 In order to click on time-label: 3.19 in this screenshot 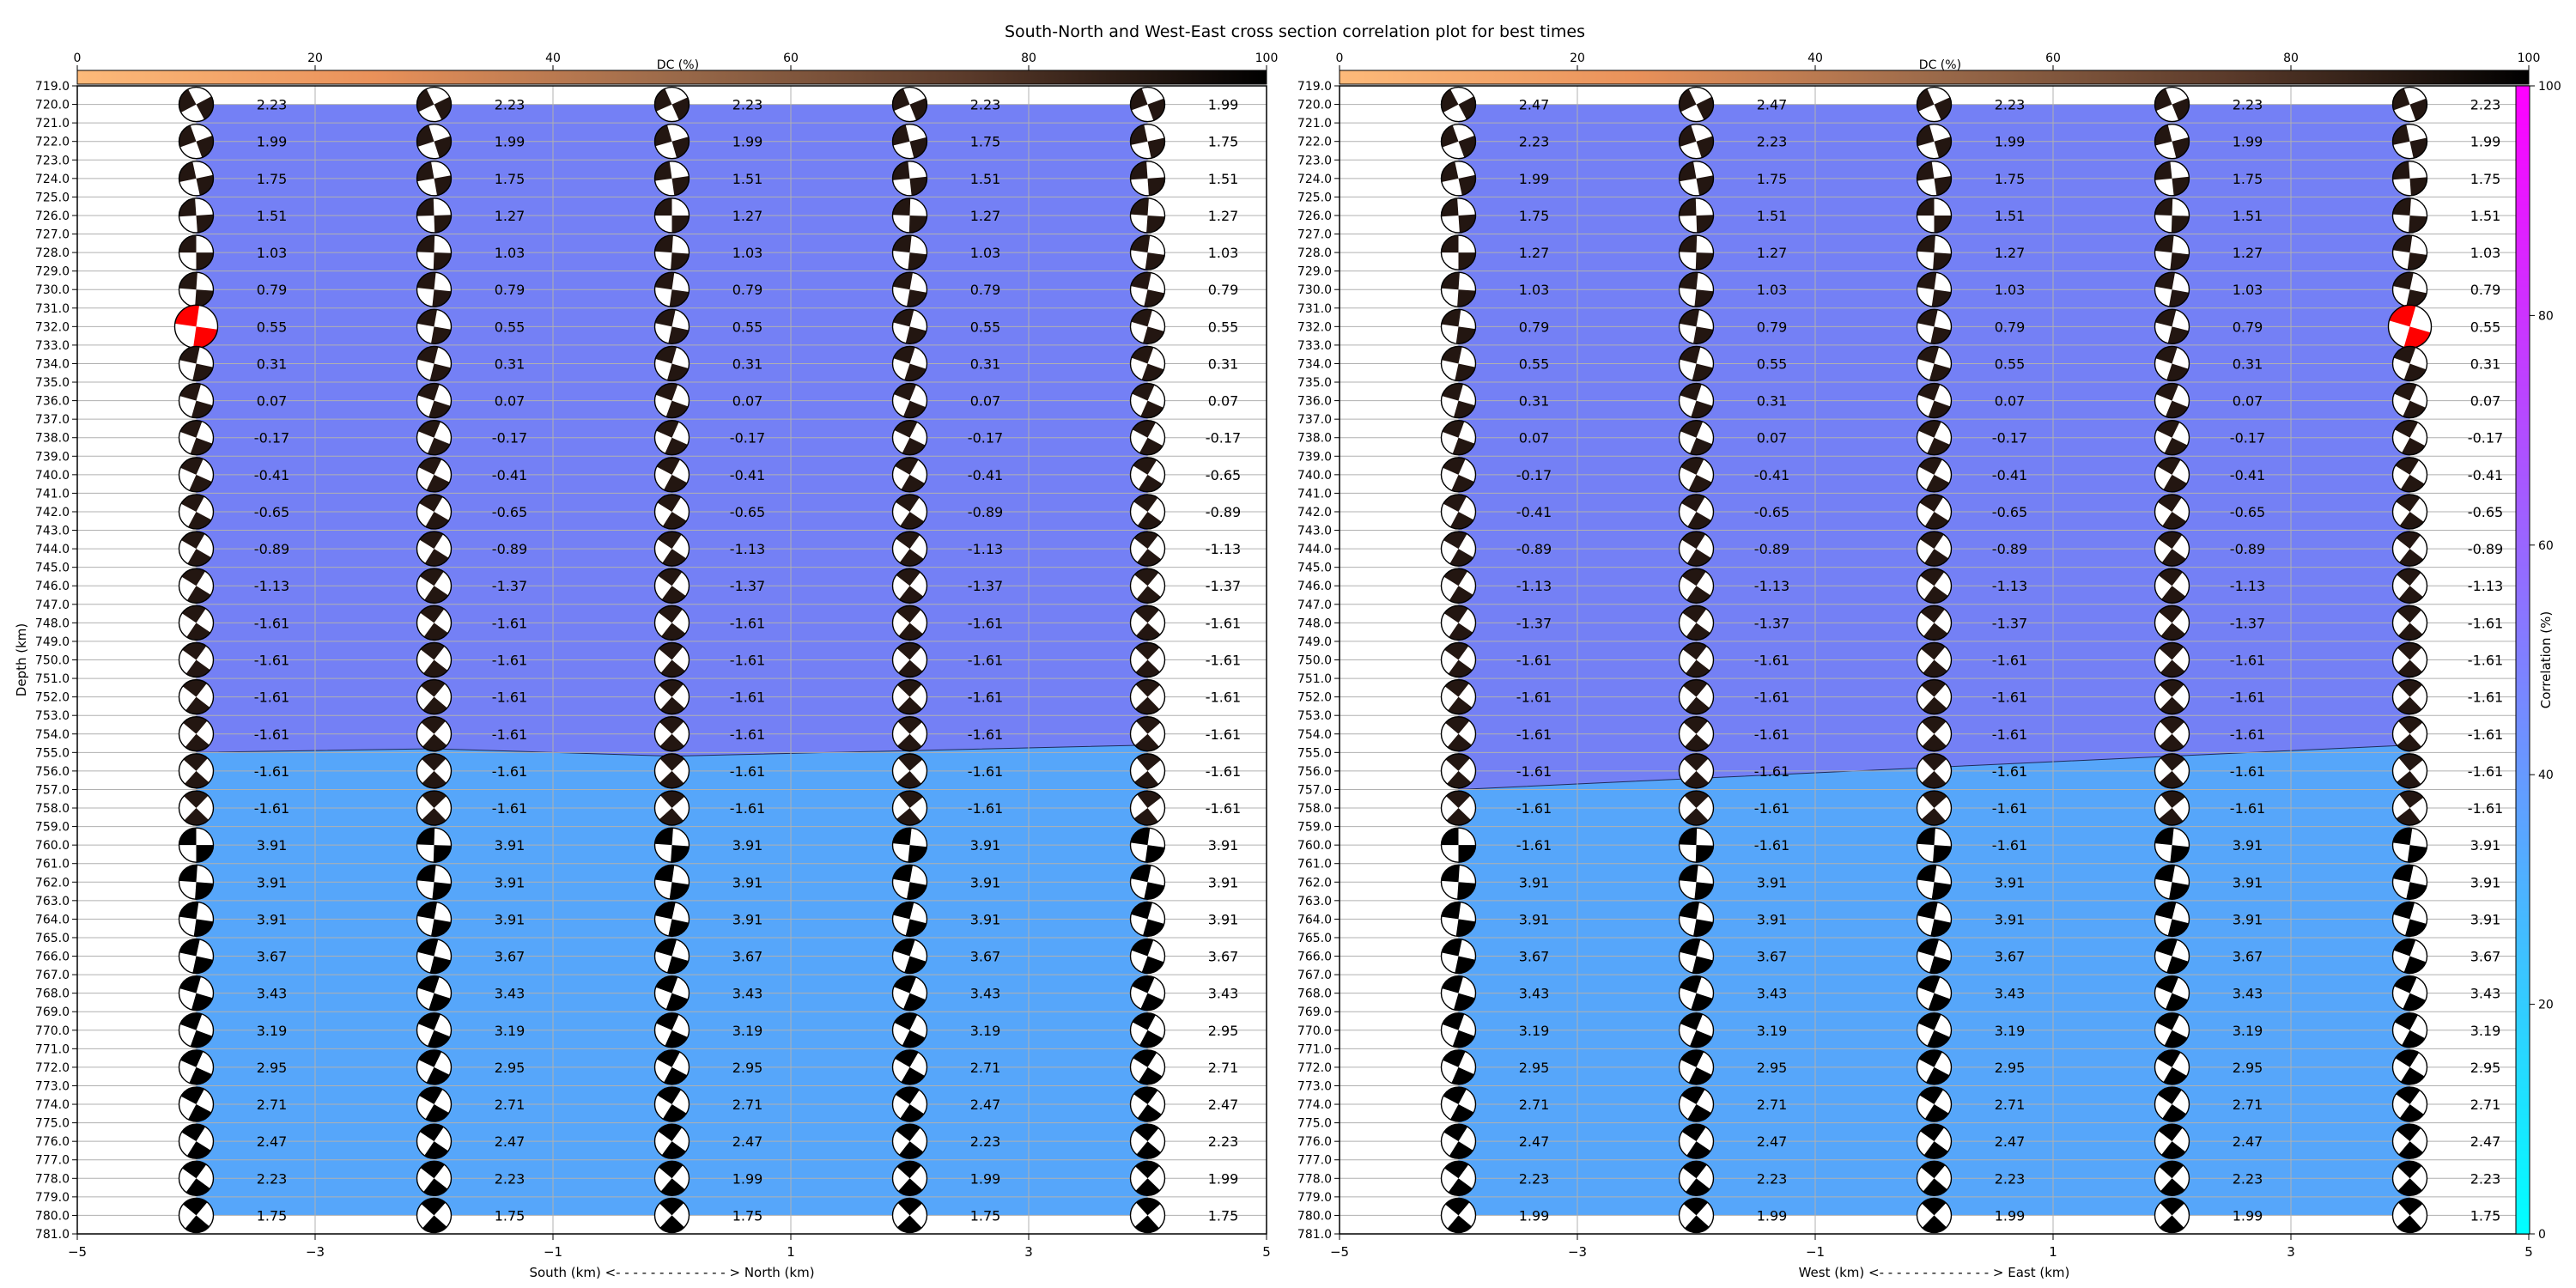, I will do `click(748, 1031)`.